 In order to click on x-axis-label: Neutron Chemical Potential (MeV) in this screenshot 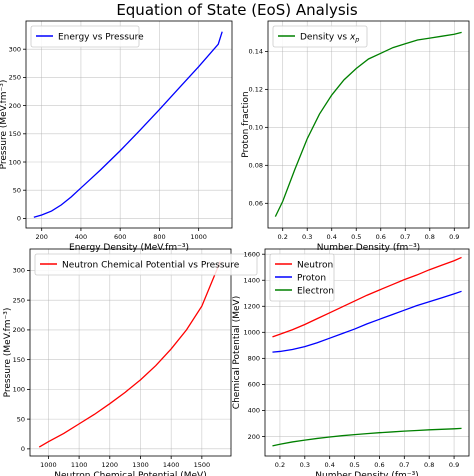, I will do `click(130, 473)`.